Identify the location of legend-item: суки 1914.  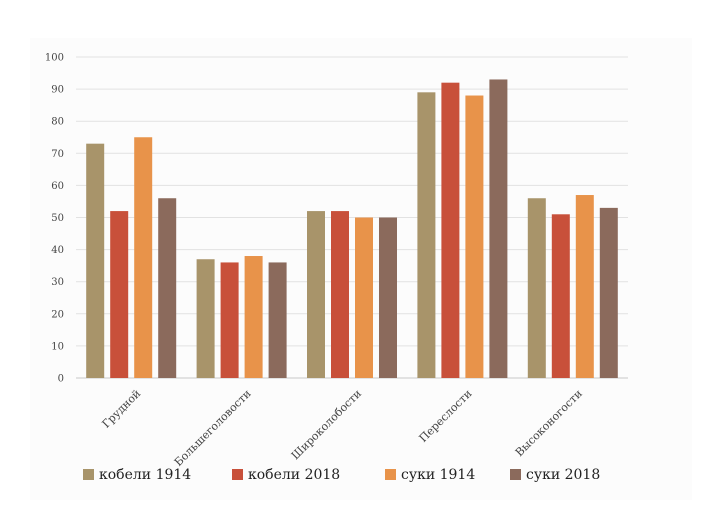
(430, 475).